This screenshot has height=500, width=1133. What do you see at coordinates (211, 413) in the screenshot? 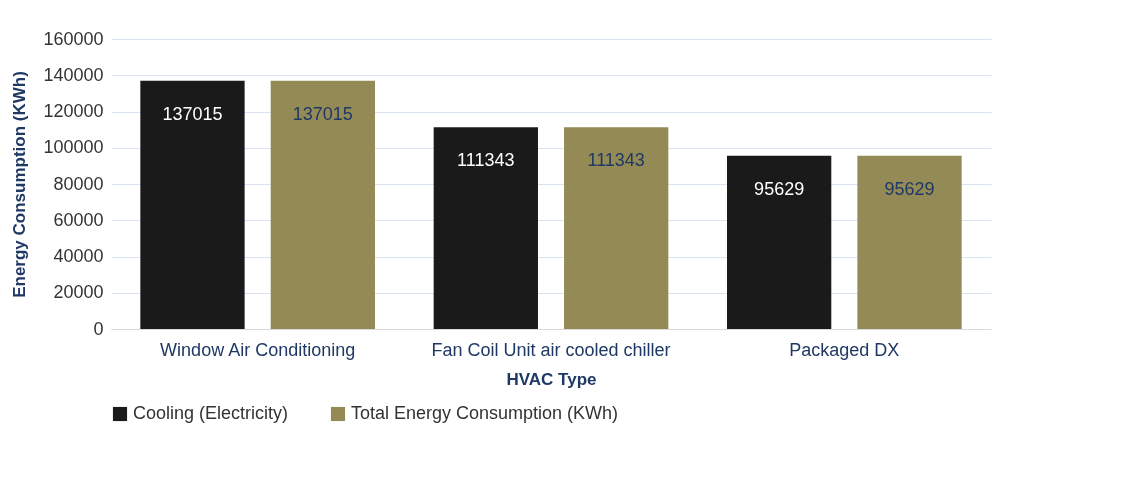
I see `legend-label: Cooling (Electricity)` at bounding box center [211, 413].